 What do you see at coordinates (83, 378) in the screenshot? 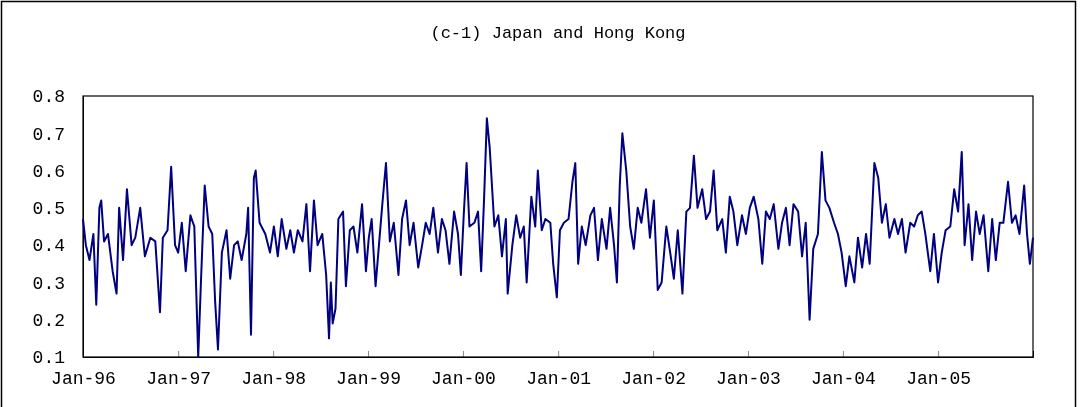
I see `x-tick-label: Jan-96` at bounding box center [83, 378].